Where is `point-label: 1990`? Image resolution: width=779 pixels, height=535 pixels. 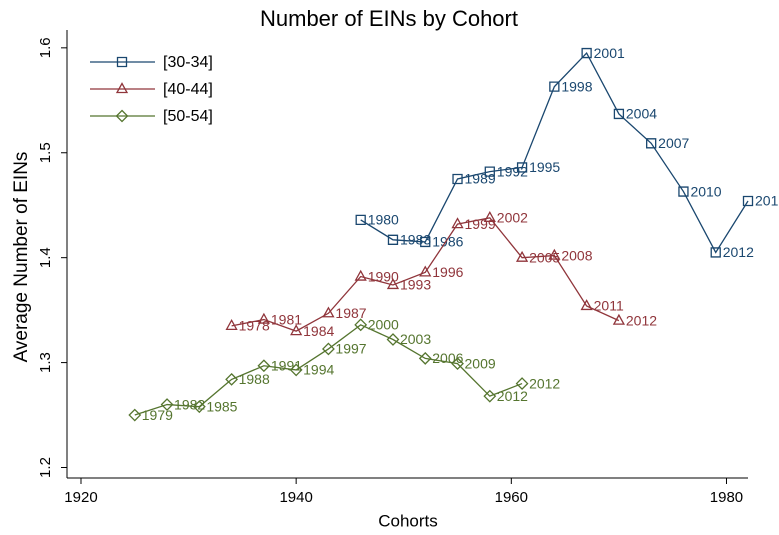 point-label: 1990 is located at coordinates (383, 276).